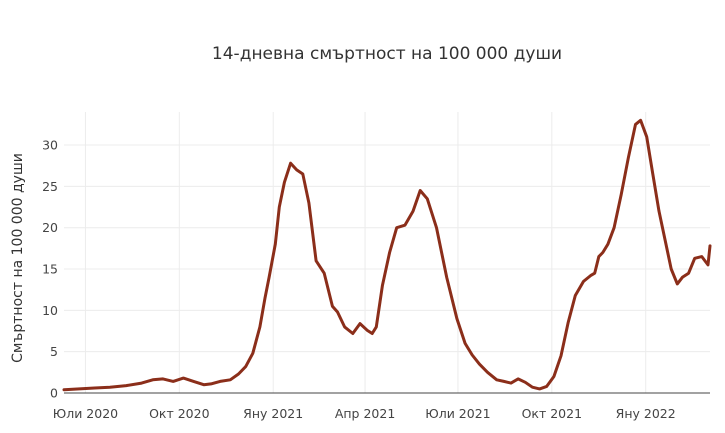  What do you see at coordinates (552, 413) in the screenshot?
I see `x-tick-label: Окт 2021` at bounding box center [552, 413].